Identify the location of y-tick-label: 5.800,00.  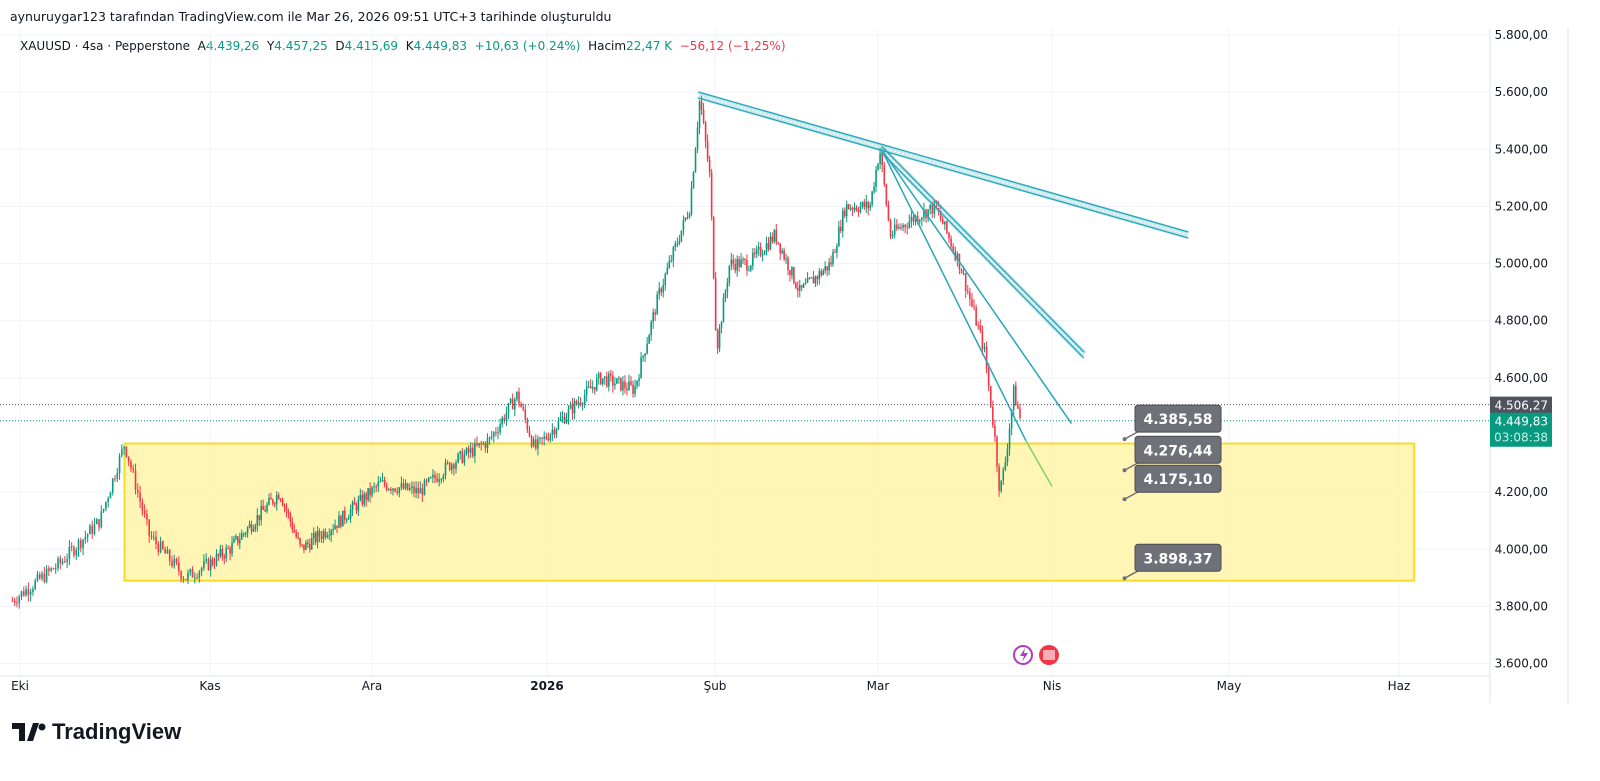
(1521, 35).